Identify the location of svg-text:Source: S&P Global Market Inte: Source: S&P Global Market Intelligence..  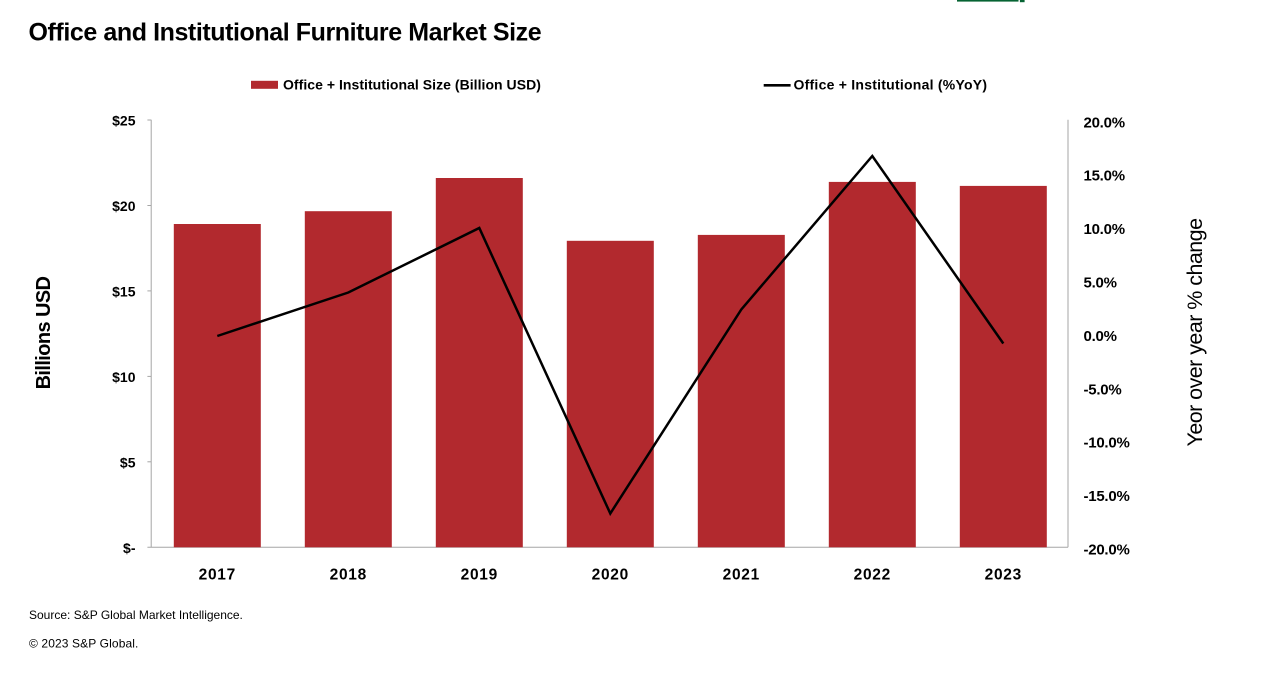
(136, 615).